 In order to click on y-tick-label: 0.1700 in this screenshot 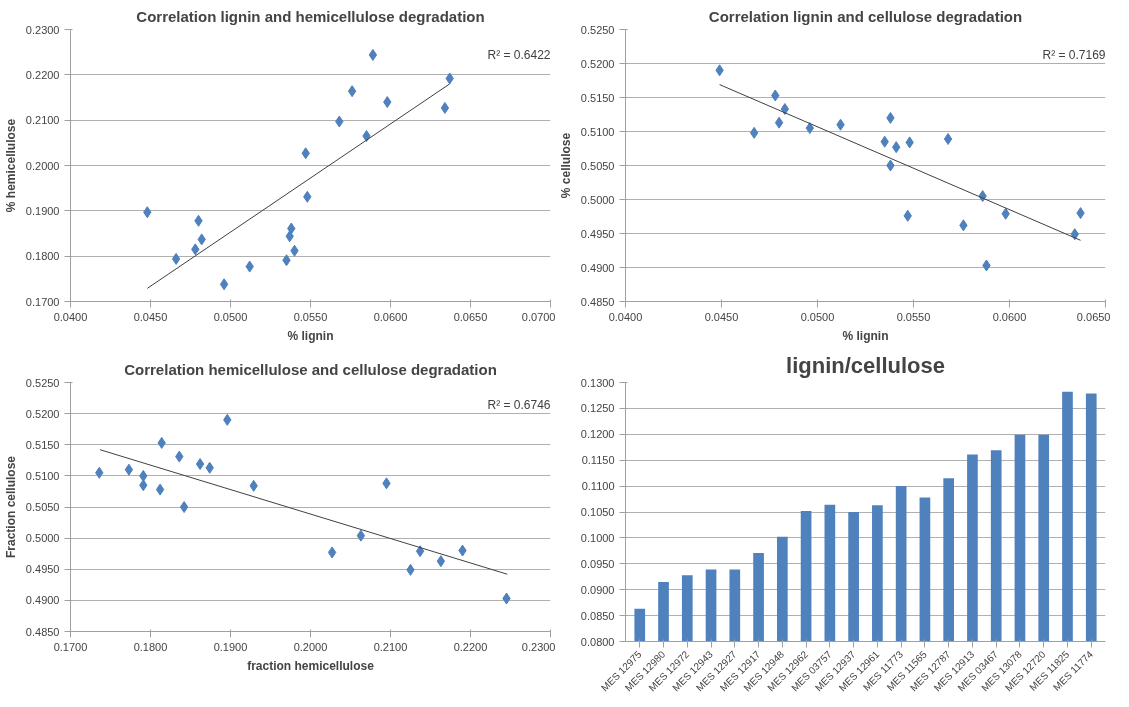, I will do `click(42, 301)`.